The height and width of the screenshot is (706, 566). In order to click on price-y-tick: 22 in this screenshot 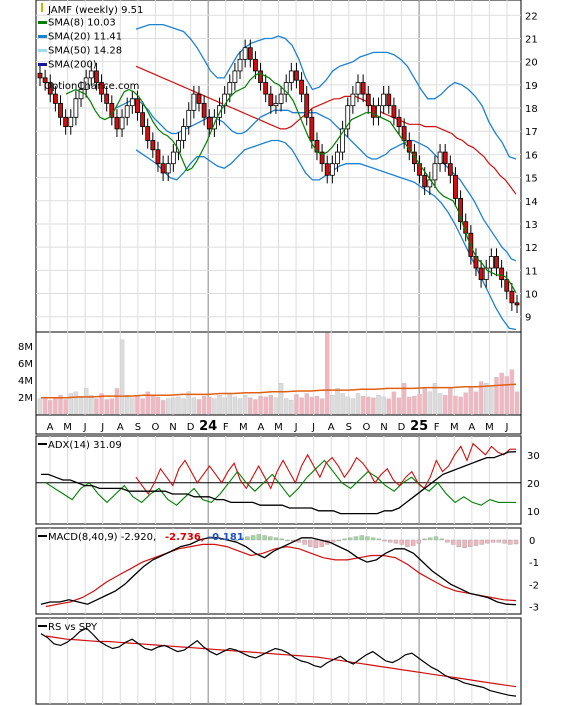, I will do `click(531, 16)`.